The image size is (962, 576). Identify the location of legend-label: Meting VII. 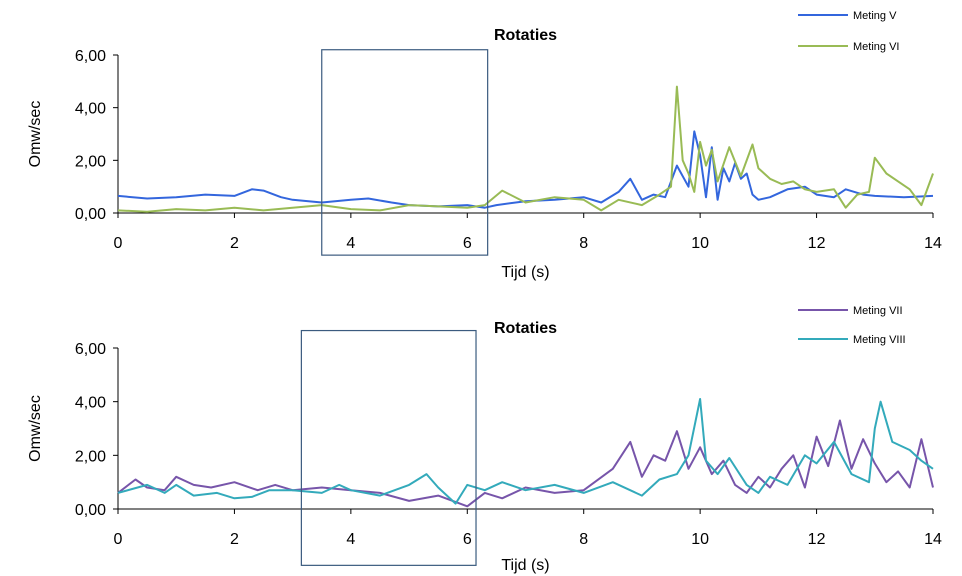
(878, 311).